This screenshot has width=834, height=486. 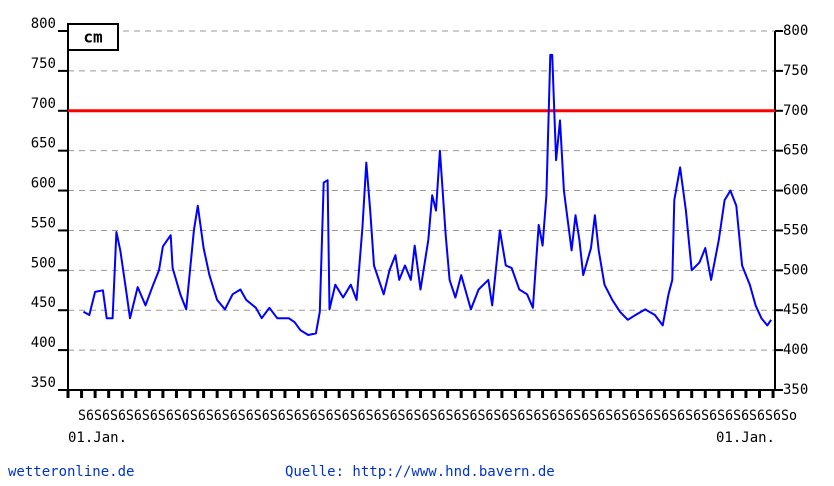 What do you see at coordinates (795, 310) in the screenshot?
I see `y2-tick-label: 450` at bounding box center [795, 310].